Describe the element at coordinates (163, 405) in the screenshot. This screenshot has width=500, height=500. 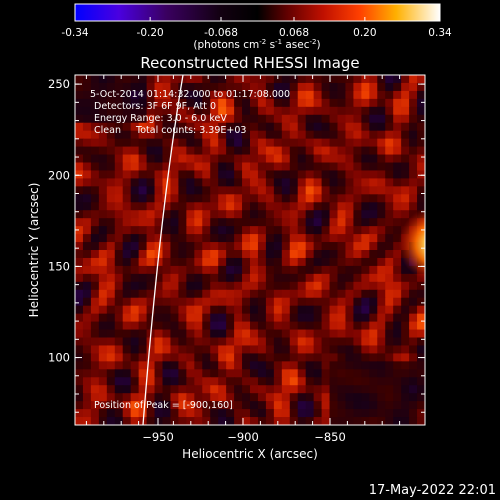
I see `peak-position-label: Position of Peak = [-900,160]` at that location.